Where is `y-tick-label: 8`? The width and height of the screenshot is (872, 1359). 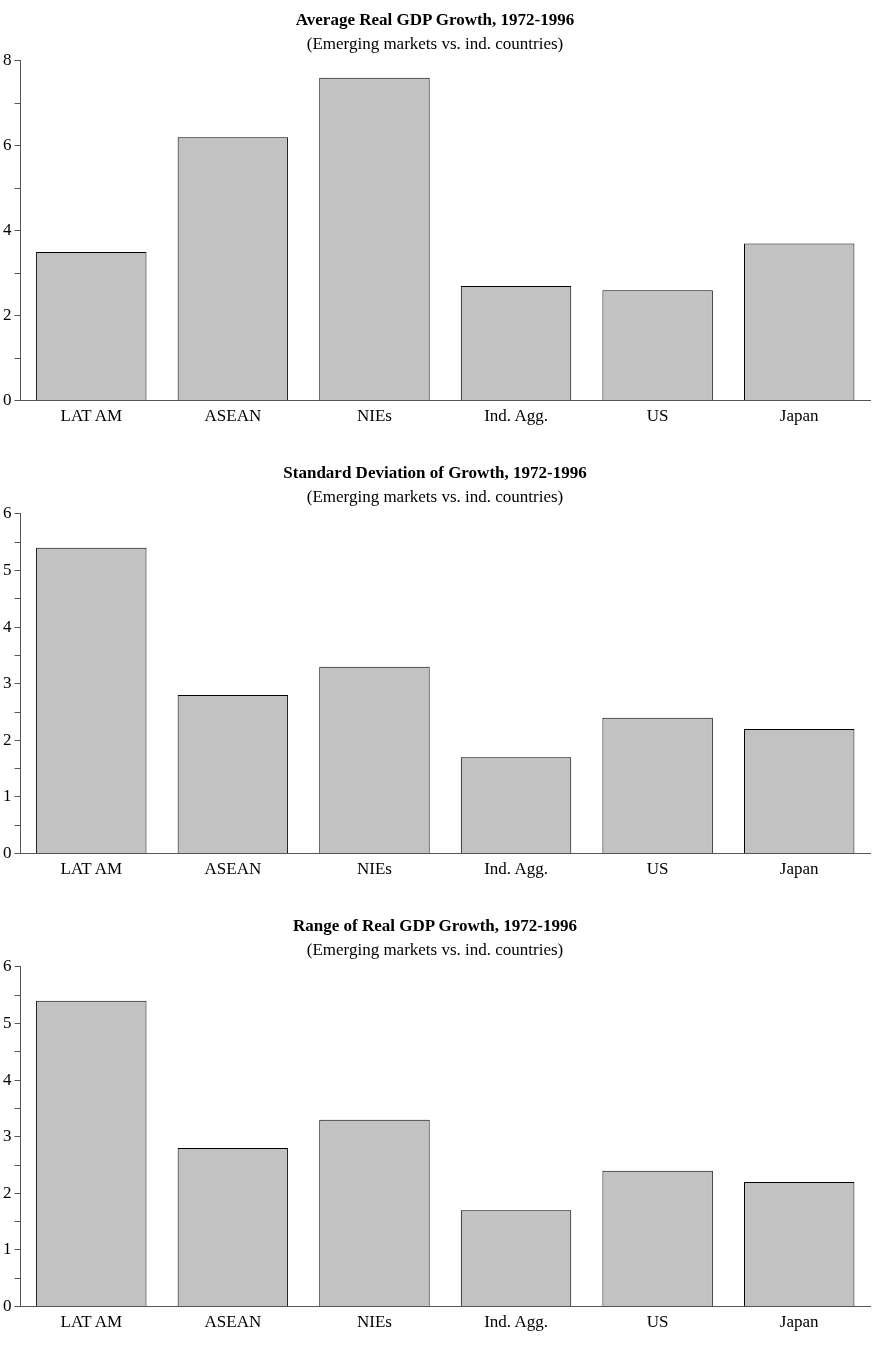
y-tick-label: 8 is located at coordinates (7, 60).